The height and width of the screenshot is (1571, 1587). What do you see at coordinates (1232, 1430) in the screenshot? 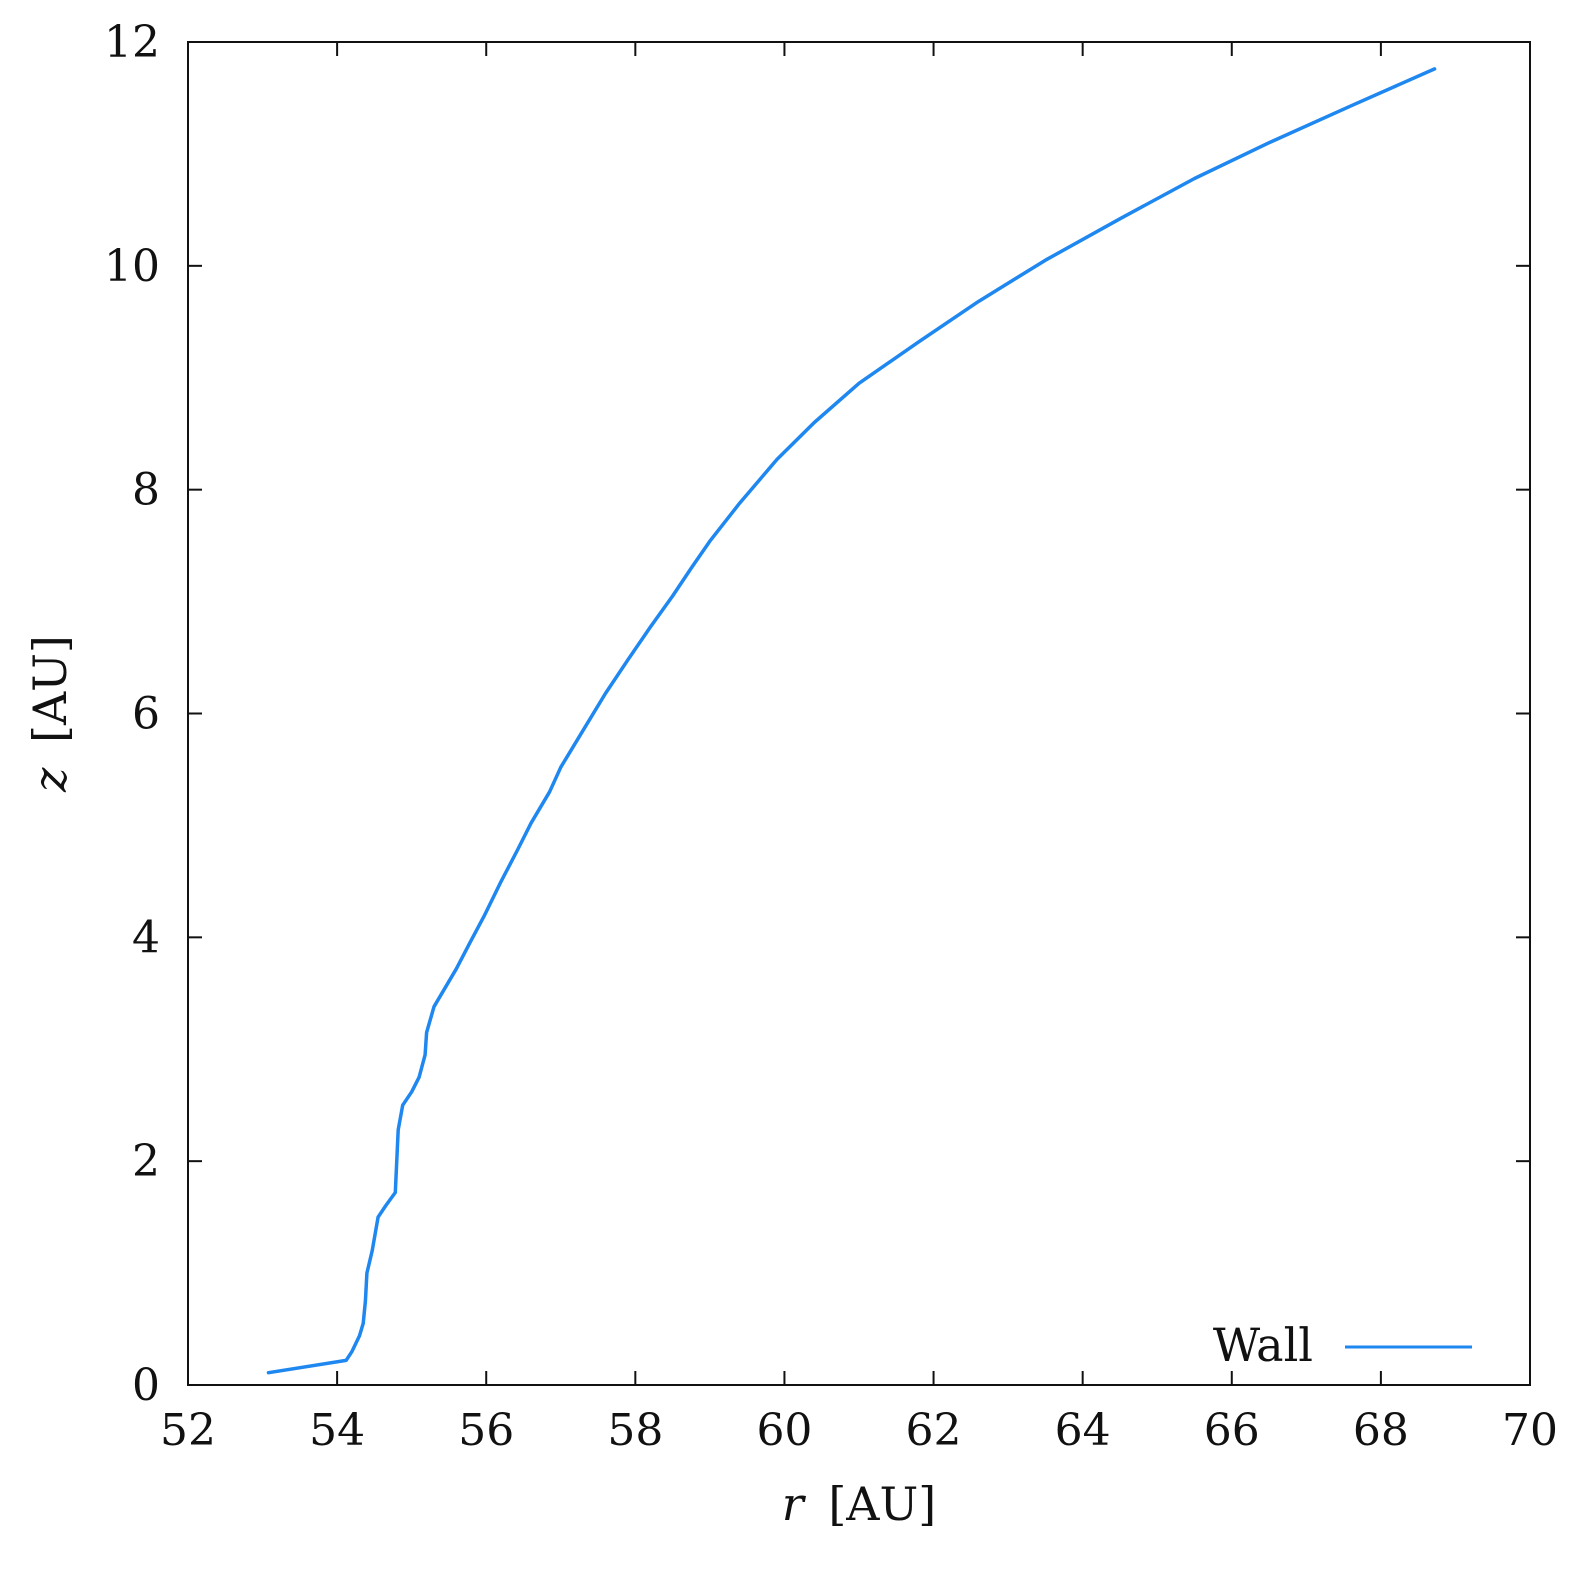
I see `x-tick-label: 66` at bounding box center [1232, 1430].